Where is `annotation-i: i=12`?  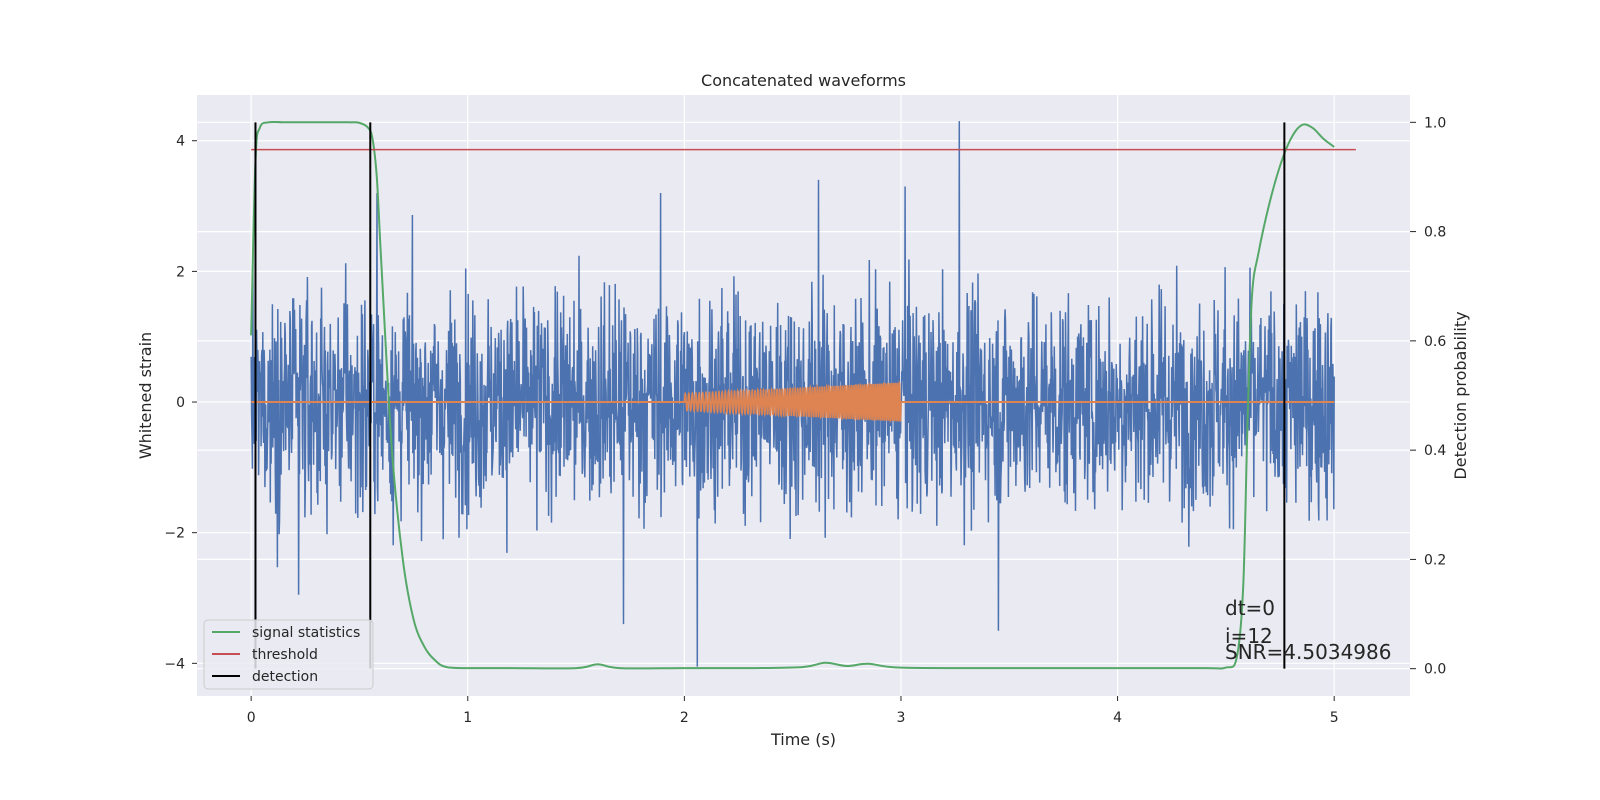
annotation-i: i=12 is located at coordinates (1249, 636).